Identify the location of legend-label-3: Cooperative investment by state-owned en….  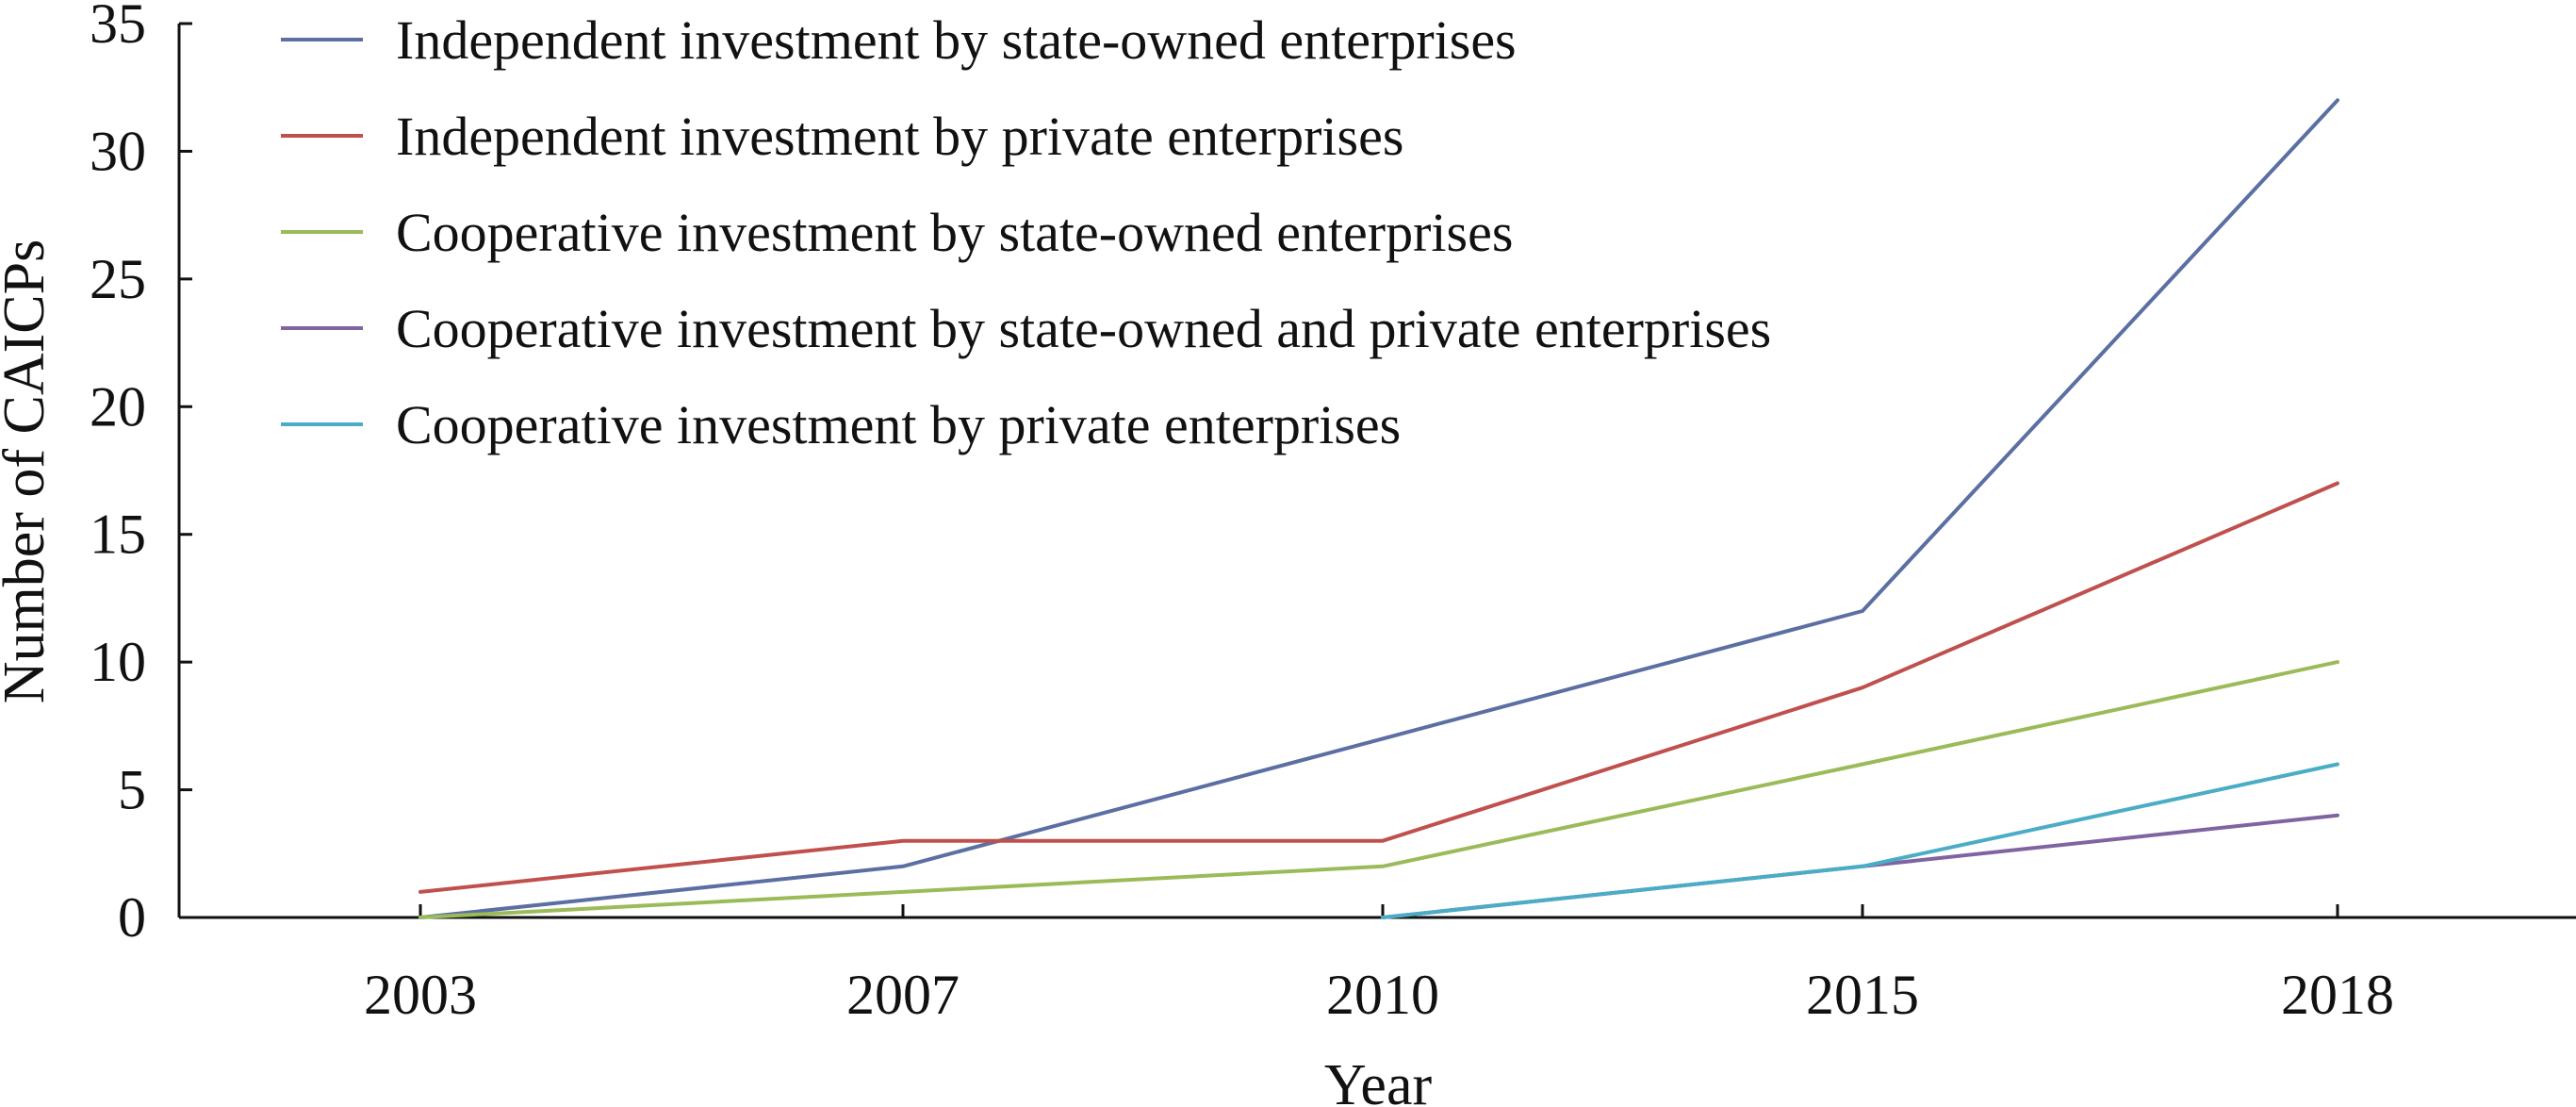
(954, 232).